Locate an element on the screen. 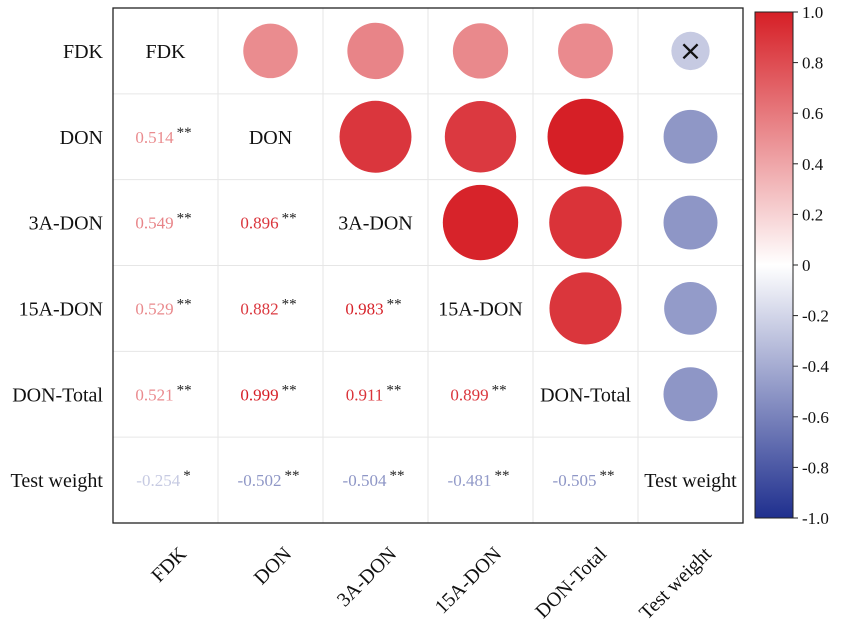 This screenshot has height=626, width=842. colorbar-tick-label: 1.0 is located at coordinates (812, 12).